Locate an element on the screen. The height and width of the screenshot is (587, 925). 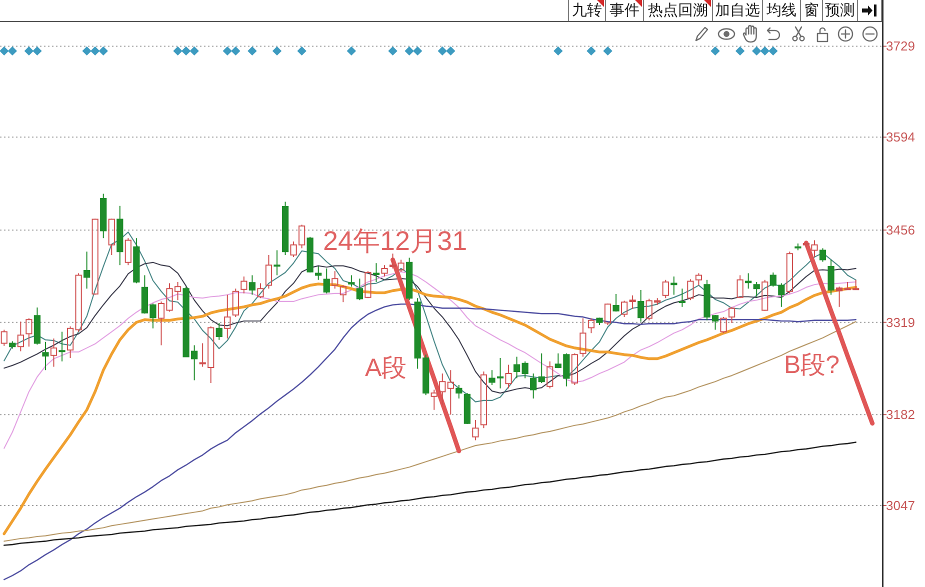
y-tick-label: 3182 is located at coordinates (900, 414).